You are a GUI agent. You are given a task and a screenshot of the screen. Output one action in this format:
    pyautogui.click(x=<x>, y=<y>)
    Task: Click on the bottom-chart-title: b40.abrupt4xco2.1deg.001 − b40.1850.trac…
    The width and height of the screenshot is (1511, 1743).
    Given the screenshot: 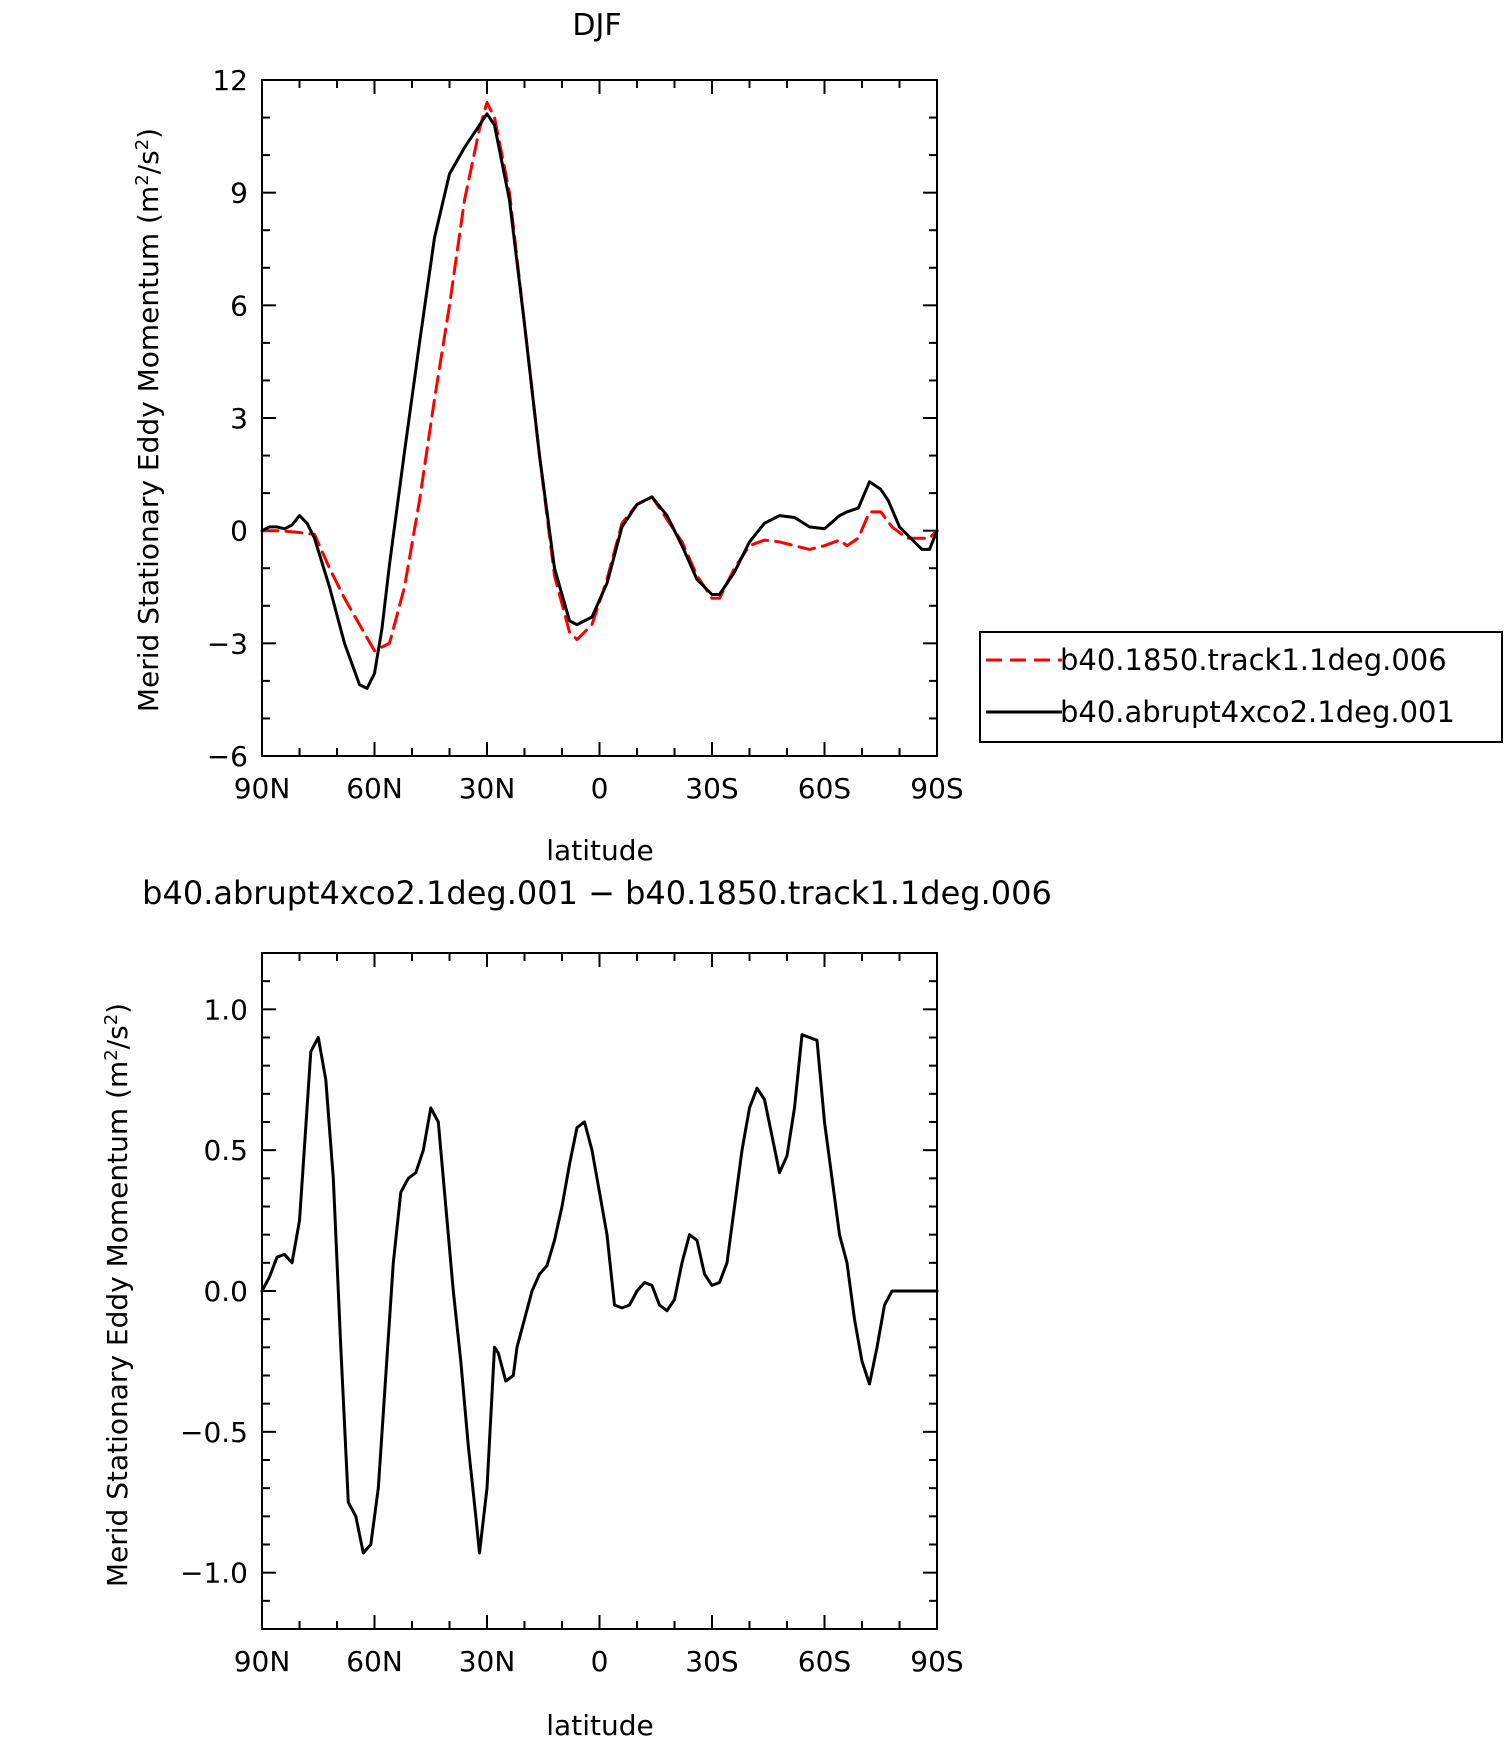 What is the action you would take?
    pyautogui.click(x=597, y=893)
    